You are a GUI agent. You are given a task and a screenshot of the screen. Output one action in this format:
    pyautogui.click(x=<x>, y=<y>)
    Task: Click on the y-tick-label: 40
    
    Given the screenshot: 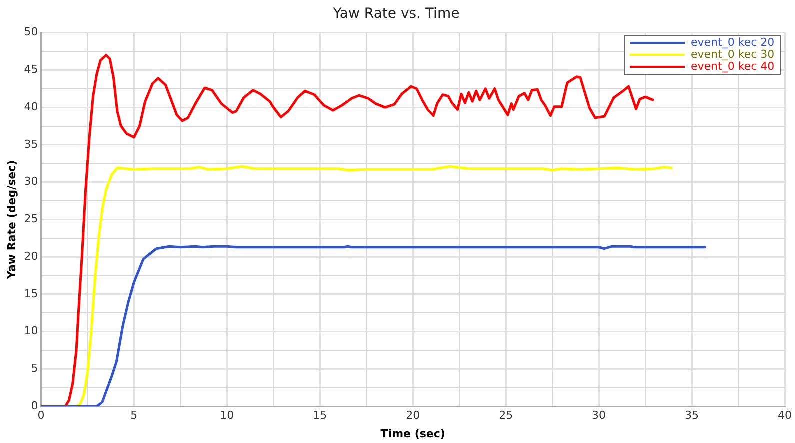 What is the action you would take?
    pyautogui.click(x=31, y=107)
    